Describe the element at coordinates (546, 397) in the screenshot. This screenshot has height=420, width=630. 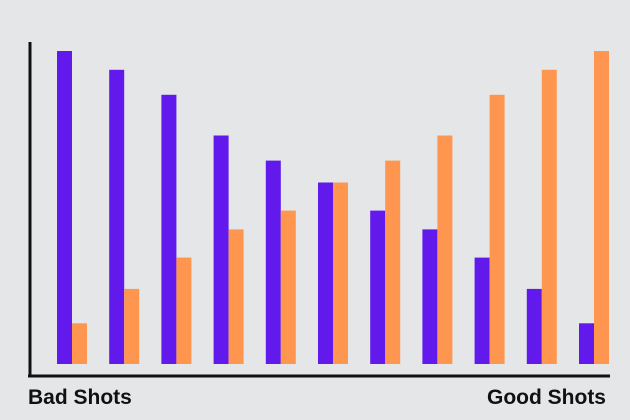
I see `x-axis-label-right: Good Shots` at that location.